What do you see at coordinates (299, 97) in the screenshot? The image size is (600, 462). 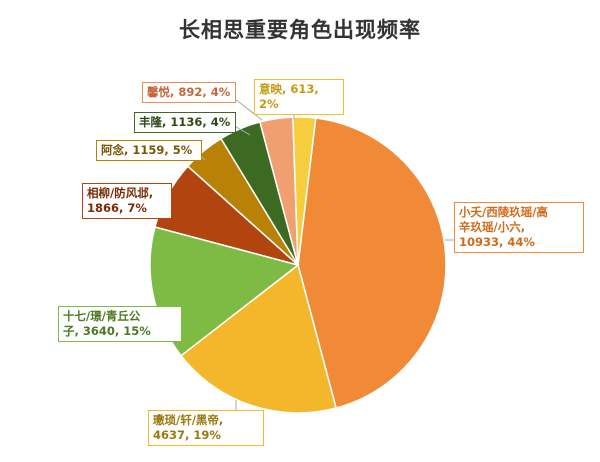 I see `data-label-7: 意映, 613, 2%` at bounding box center [299, 97].